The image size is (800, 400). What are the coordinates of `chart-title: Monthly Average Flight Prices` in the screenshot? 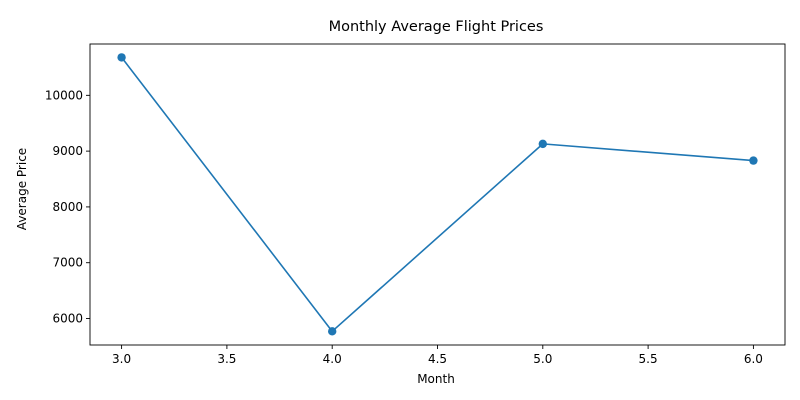 It's located at (436, 27).